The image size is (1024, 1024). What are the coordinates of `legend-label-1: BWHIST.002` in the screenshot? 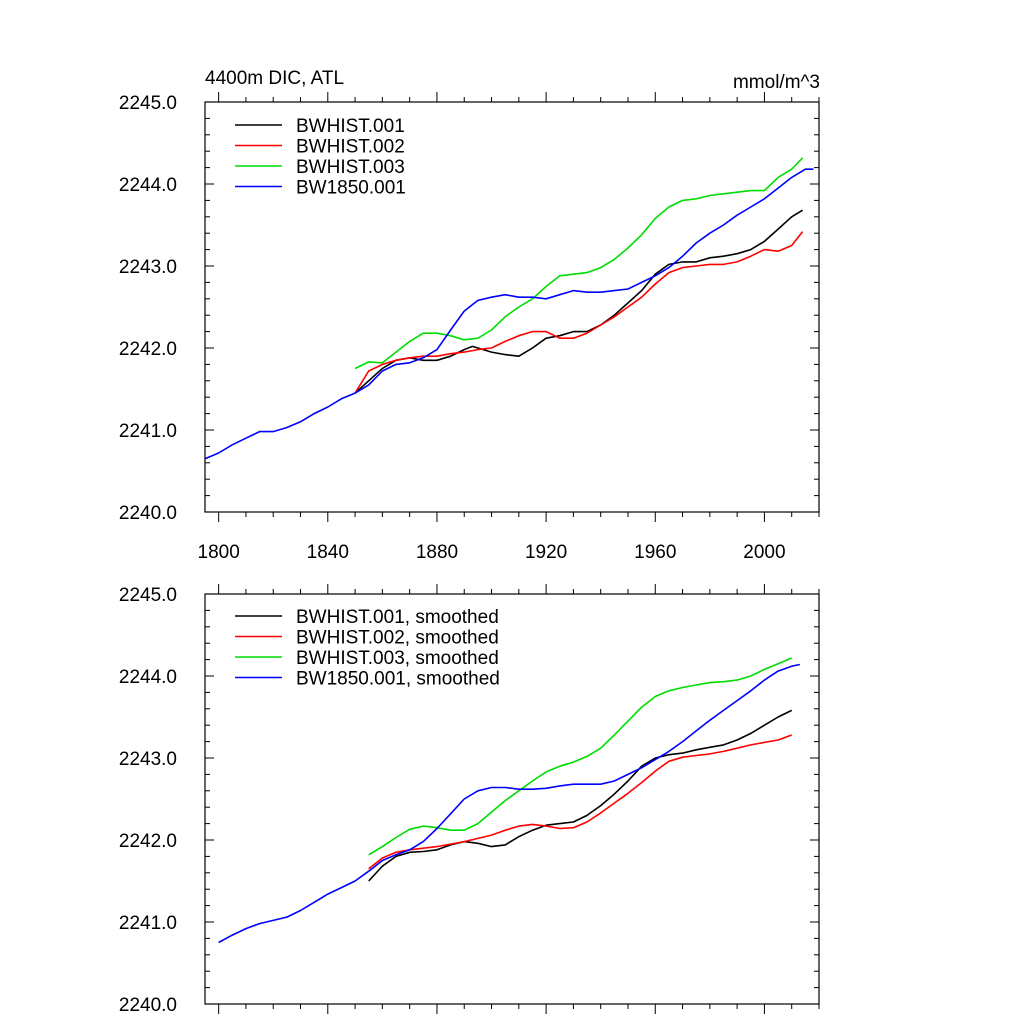 It's located at (350, 147).